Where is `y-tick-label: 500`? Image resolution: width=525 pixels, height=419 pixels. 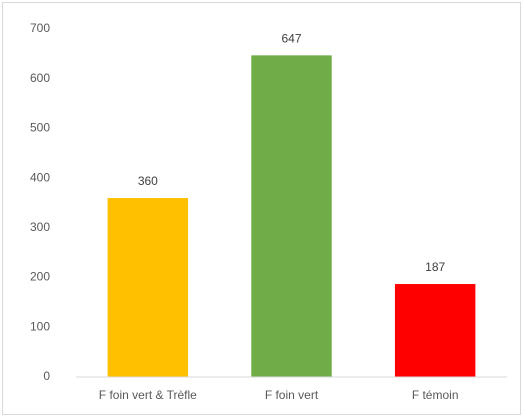 y-tick-label: 500 is located at coordinates (40, 128).